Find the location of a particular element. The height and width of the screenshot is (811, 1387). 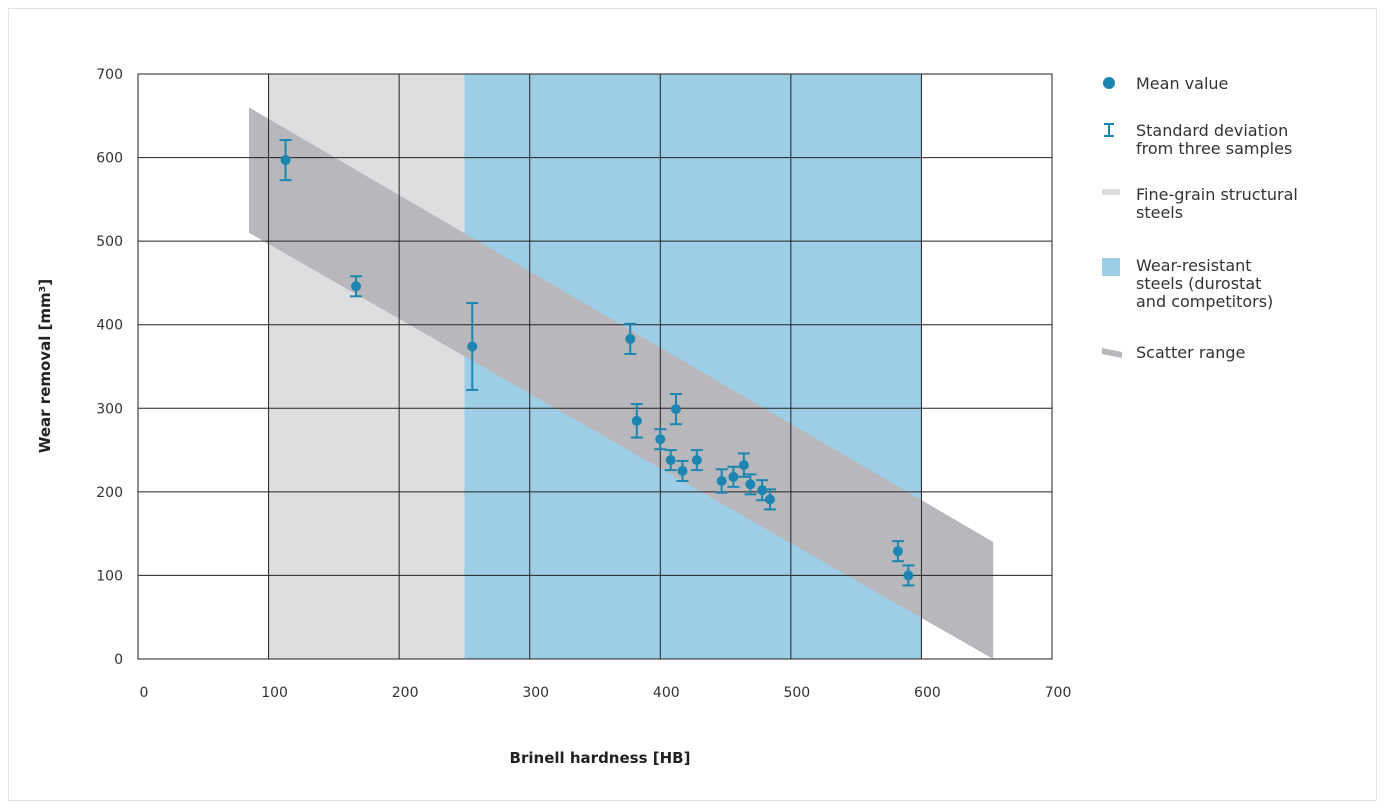

legend-item: Mean value is located at coordinates (1165, 83).